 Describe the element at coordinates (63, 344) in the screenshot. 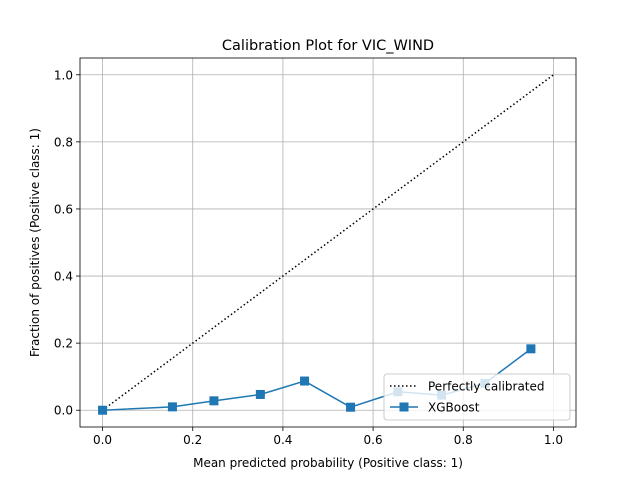

I see `y-tick-label: 0.2` at that location.